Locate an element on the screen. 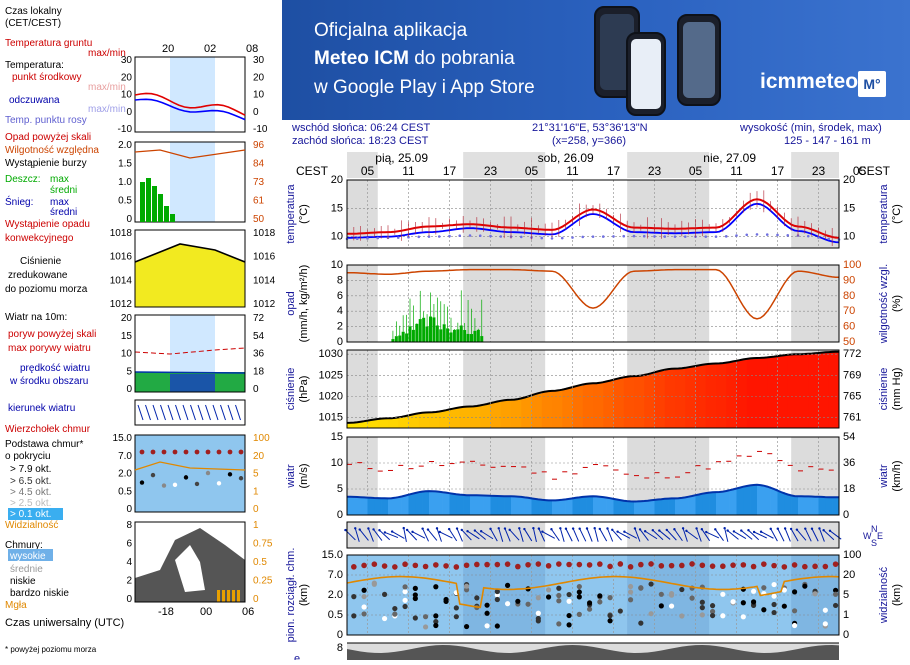  cloudbase-tick-right: 100 is located at coordinates (852, 555).